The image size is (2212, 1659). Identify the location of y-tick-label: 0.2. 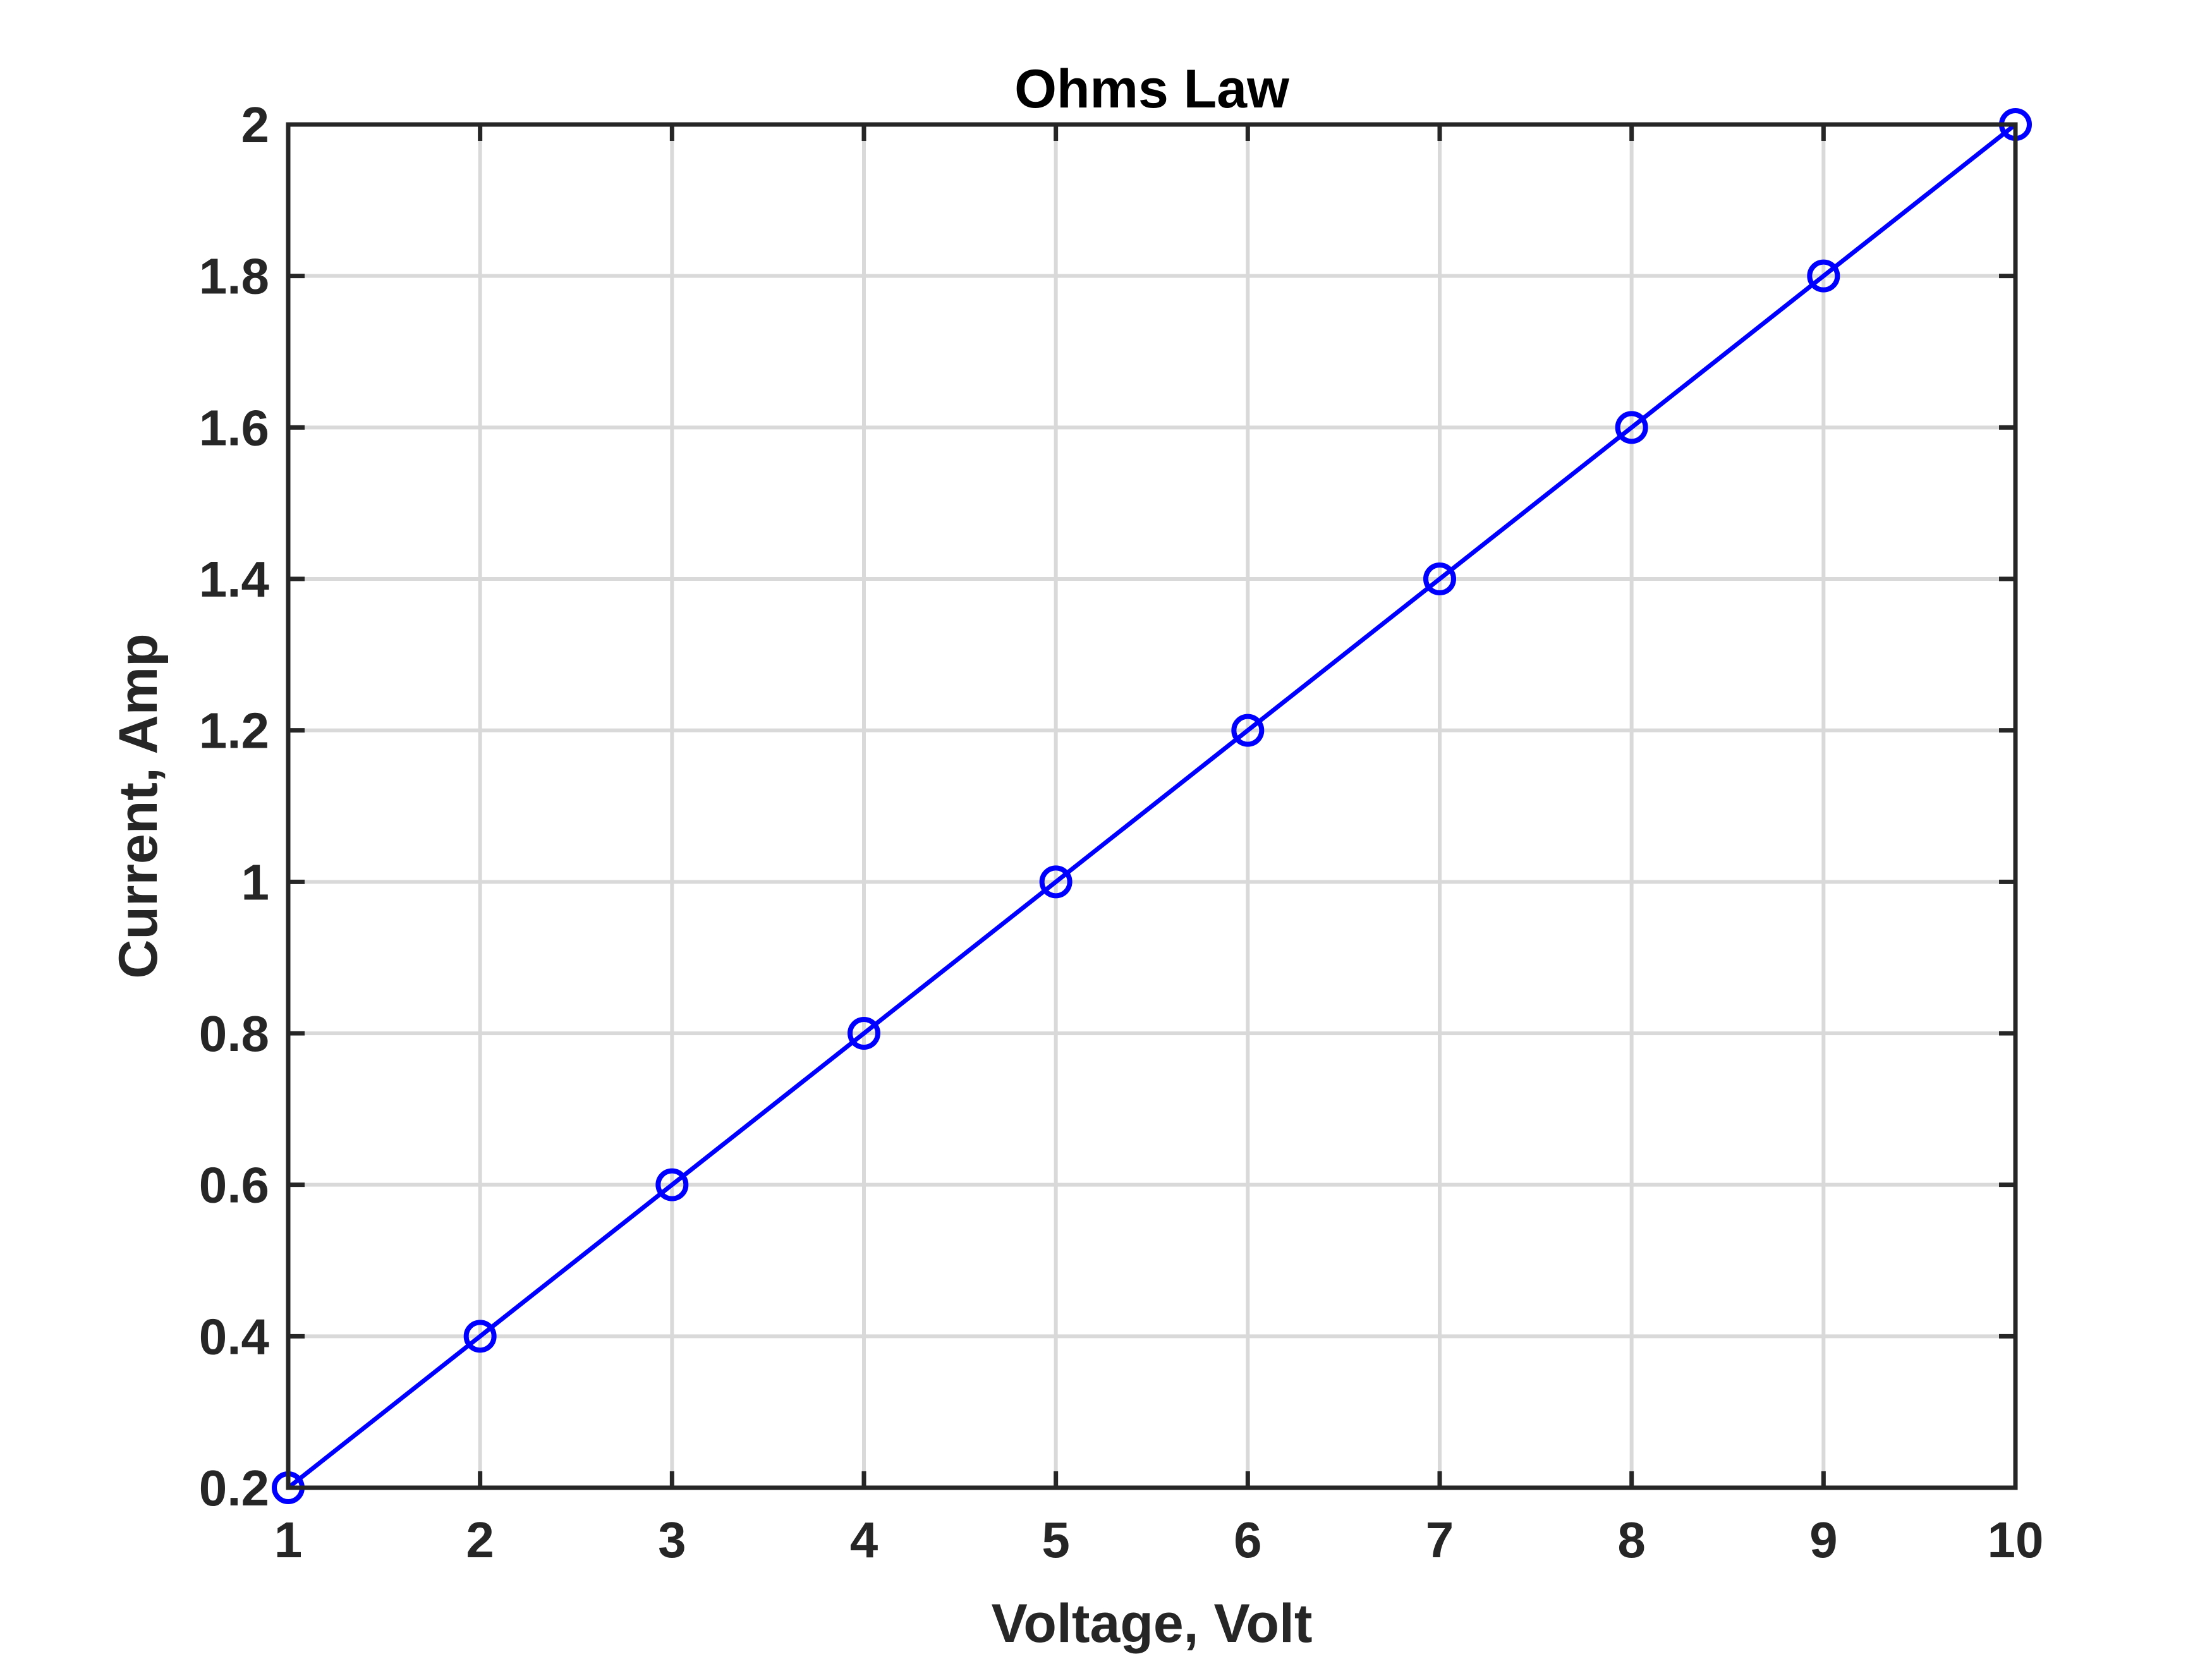
(234, 1488).